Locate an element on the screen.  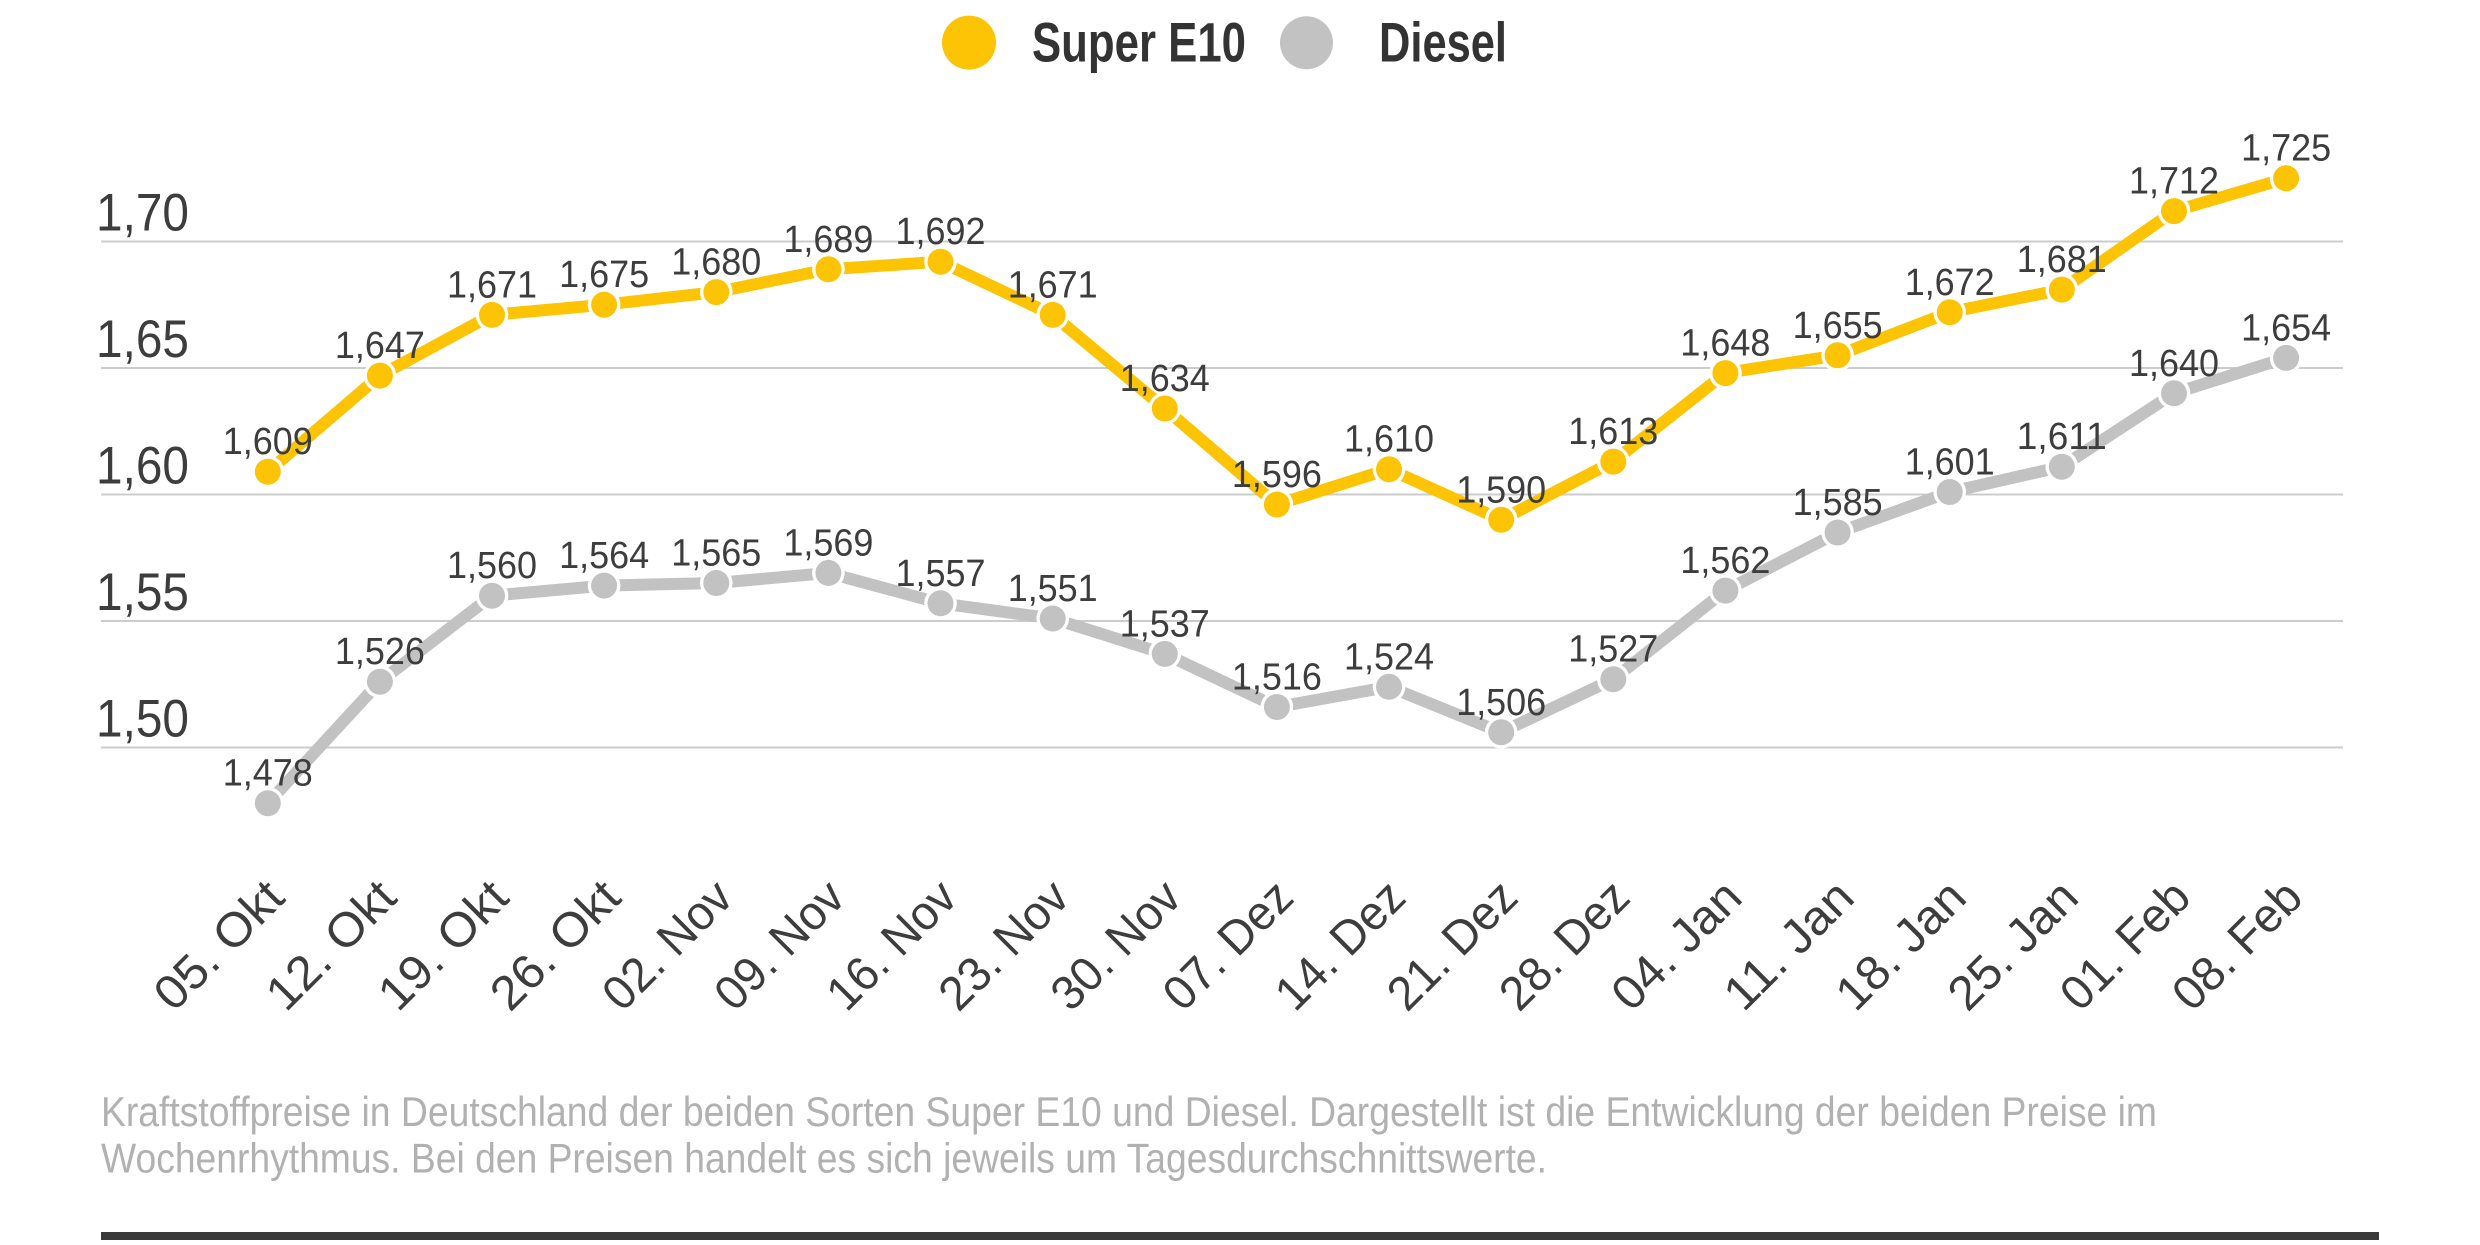
svg-text: 1,689 is located at coordinates (828, 240).